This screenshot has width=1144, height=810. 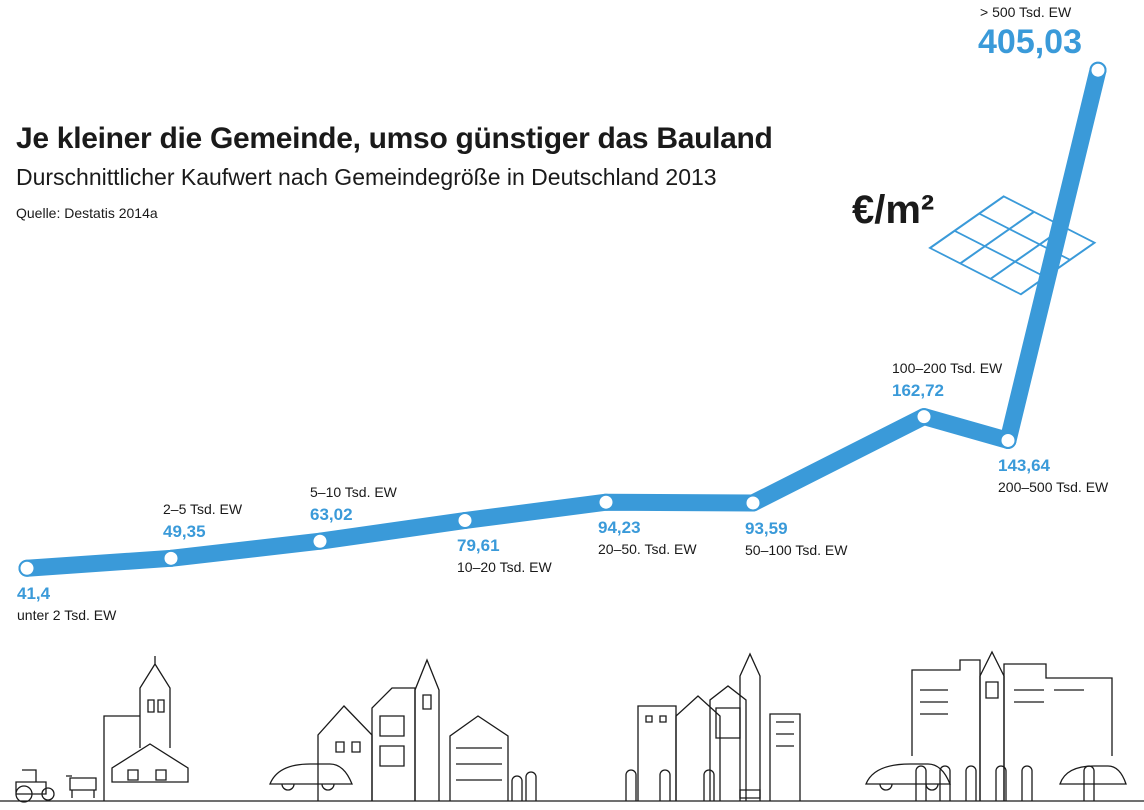 I want to click on village-church, so click(x=137, y=728).